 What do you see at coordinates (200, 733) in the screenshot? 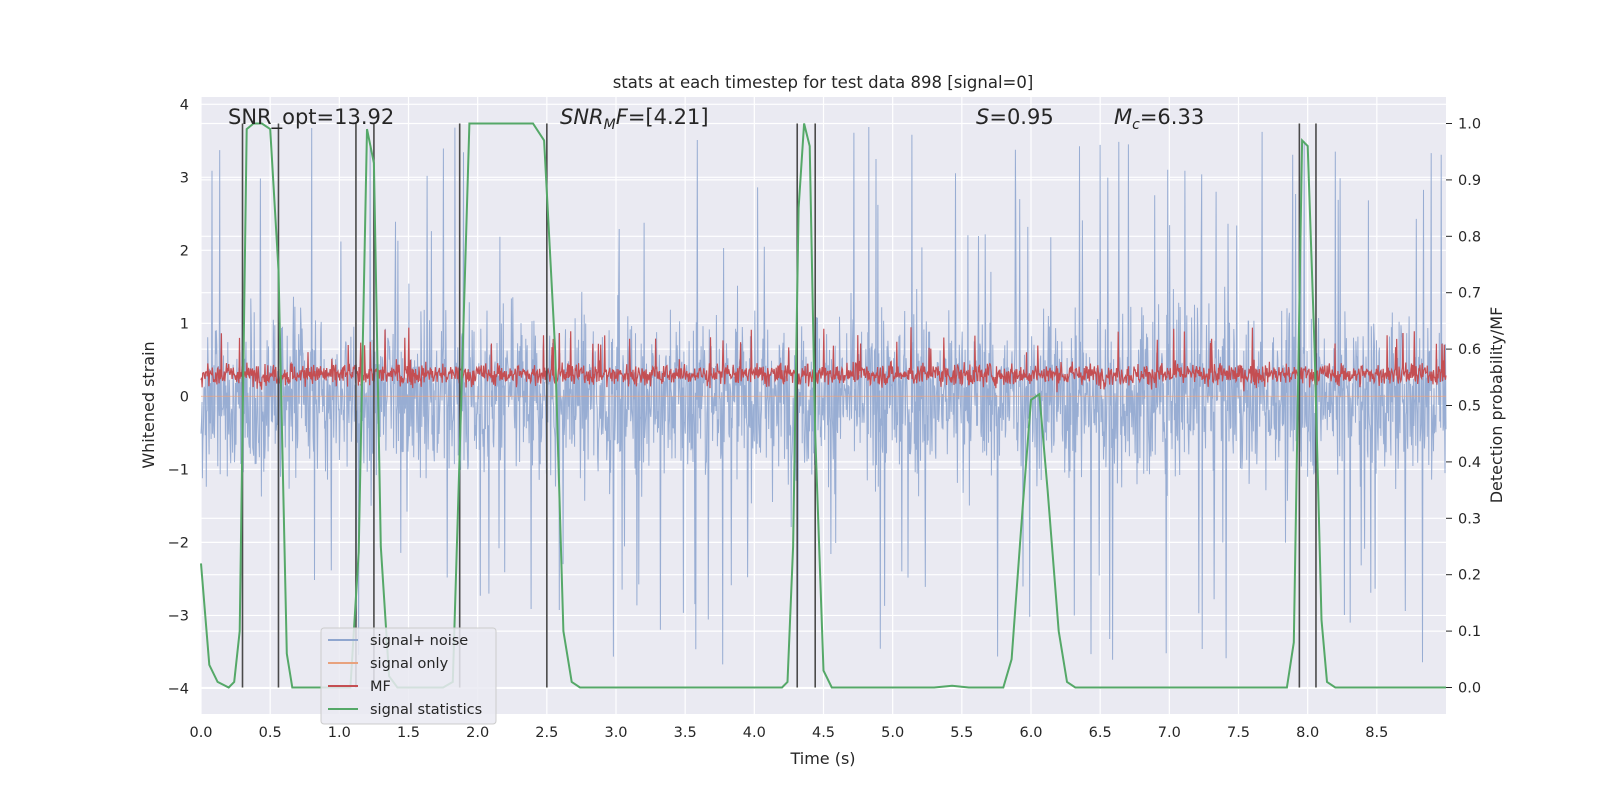
I see `x-tick-label: 0.0` at bounding box center [200, 733].